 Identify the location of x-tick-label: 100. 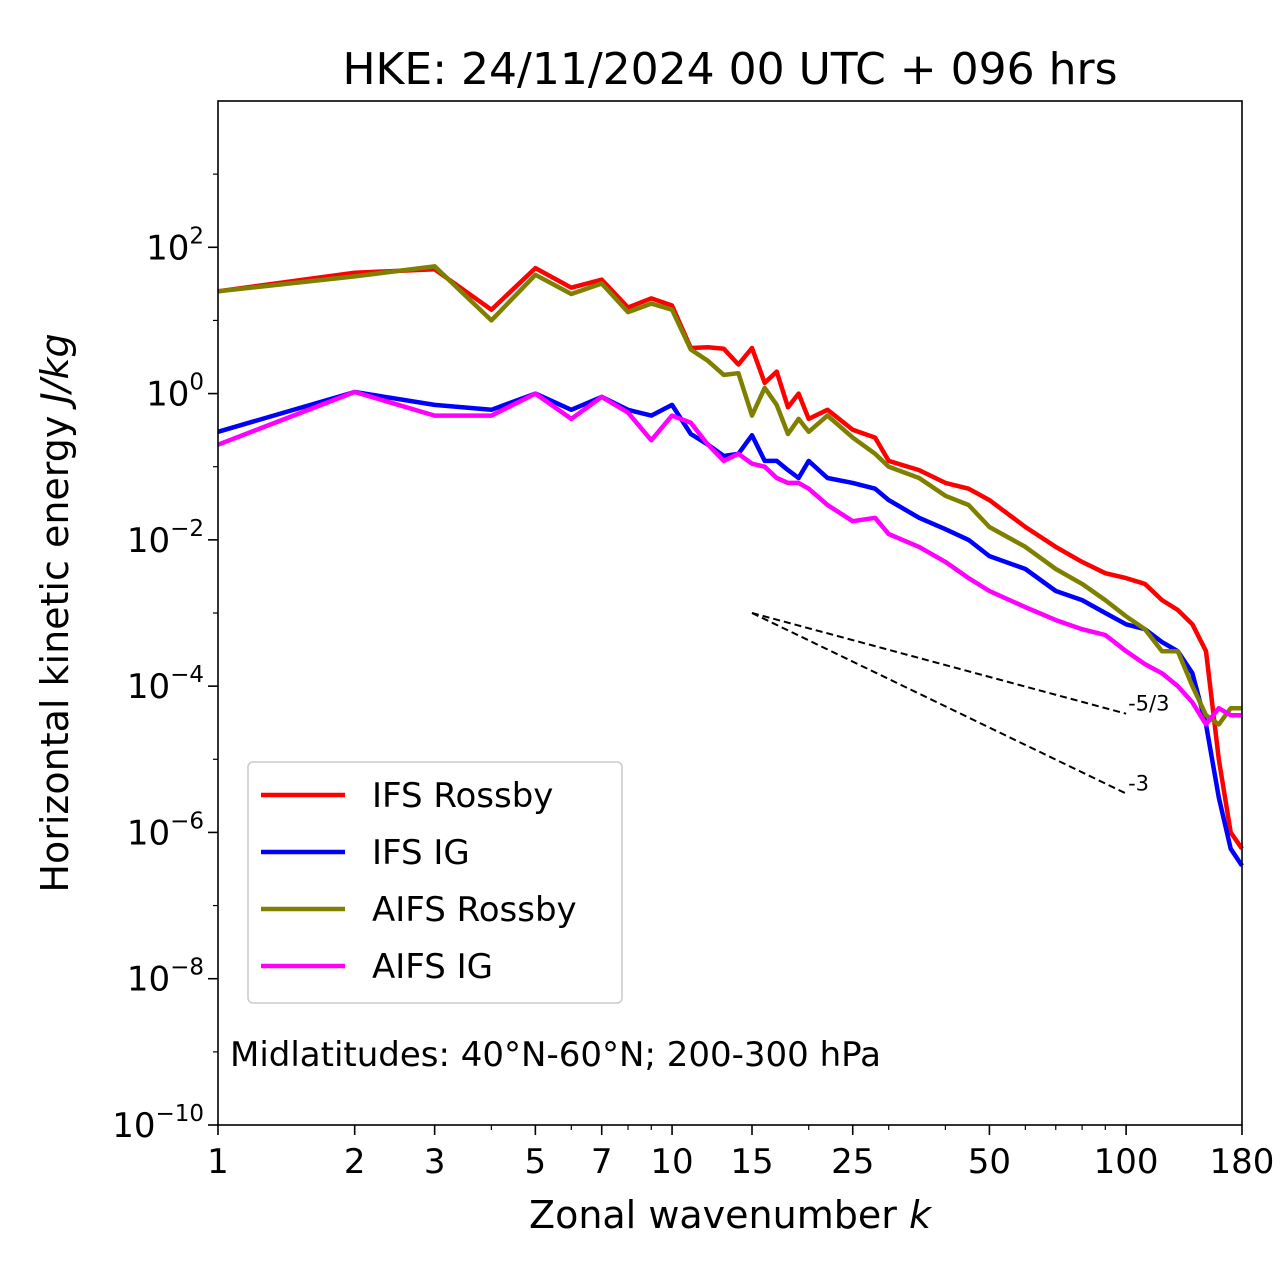
(1126, 1162).